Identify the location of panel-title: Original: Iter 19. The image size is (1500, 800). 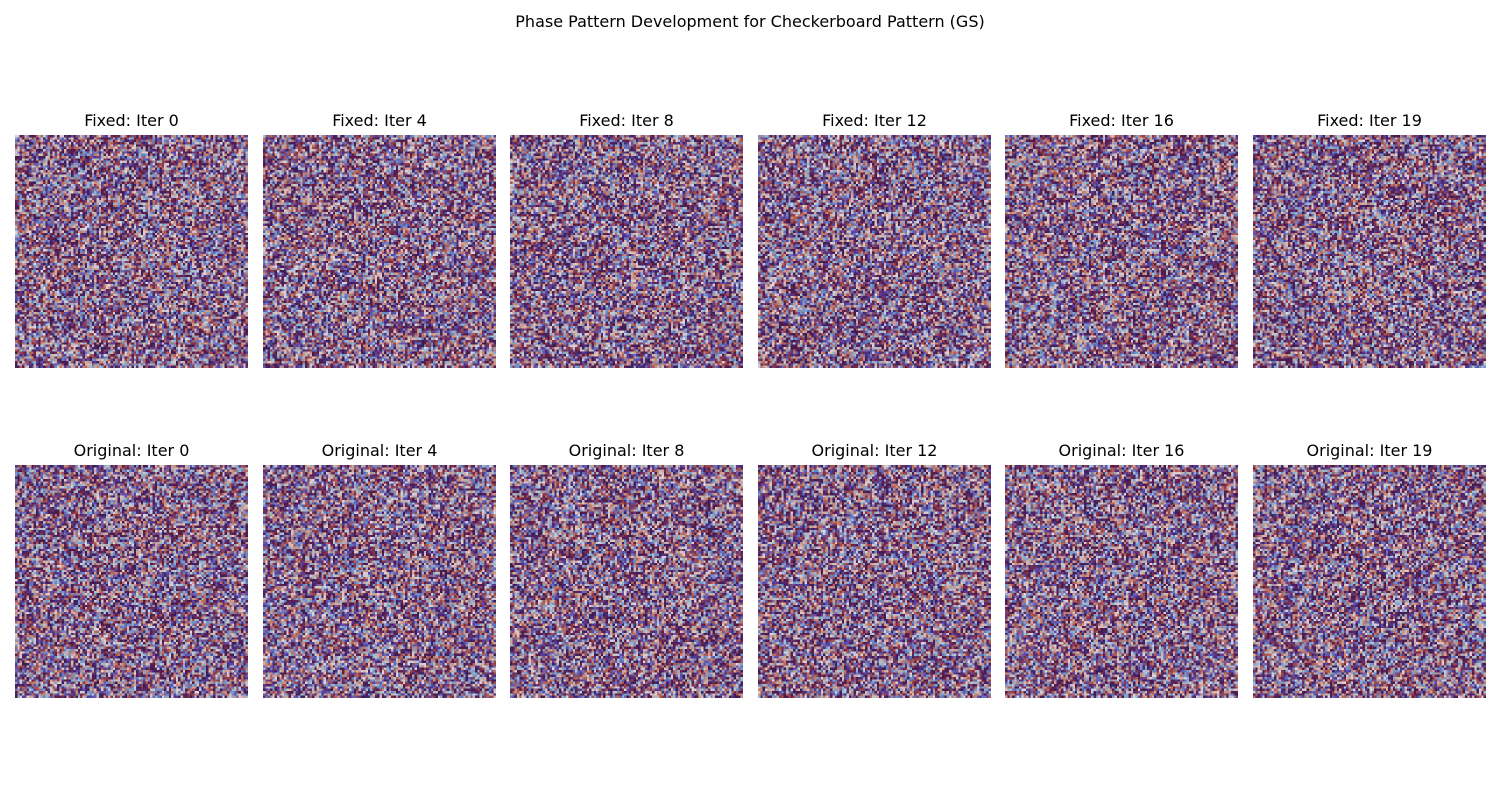
(1369, 450).